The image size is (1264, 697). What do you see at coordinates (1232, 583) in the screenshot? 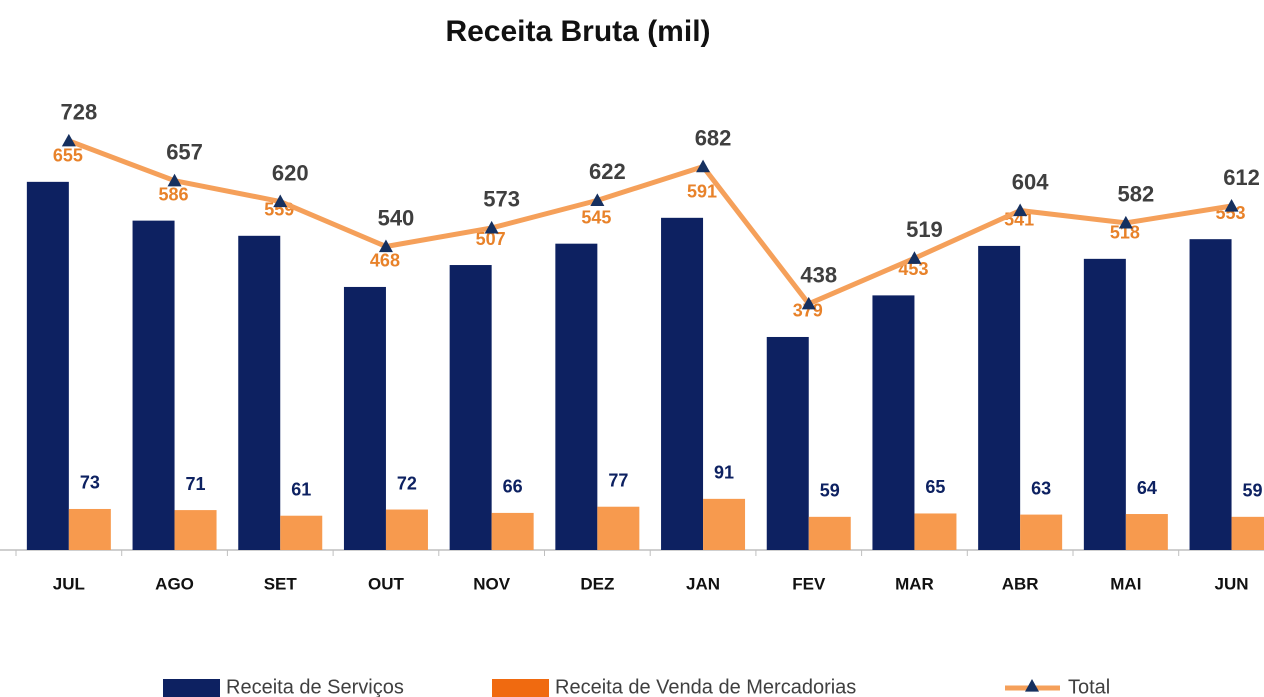
I see `x-tick-label: JUN` at bounding box center [1232, 583].